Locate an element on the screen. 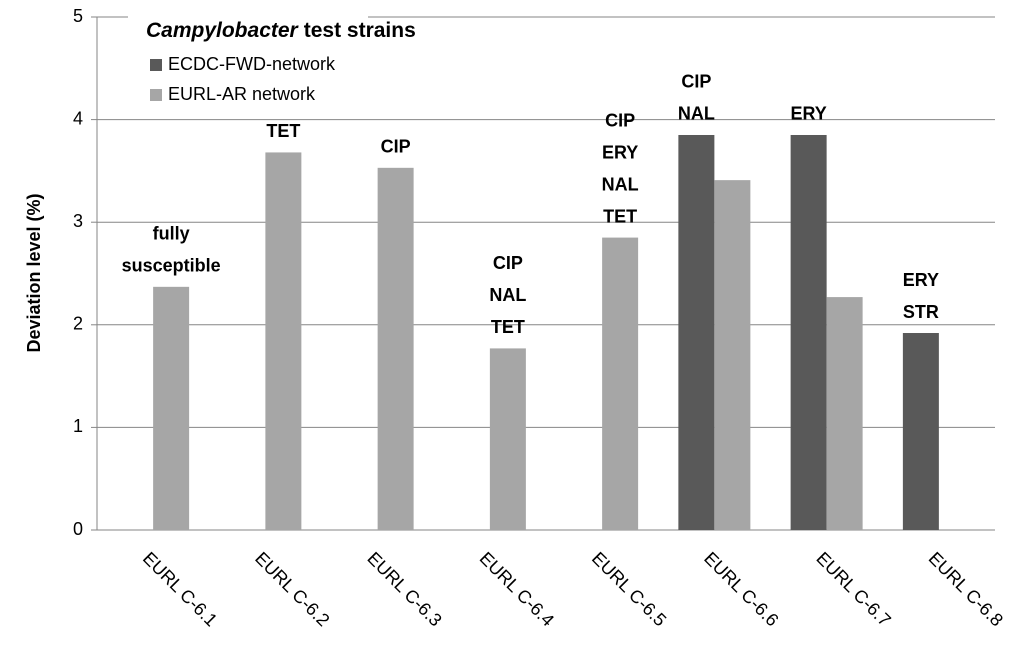 The height and width of the screenshot is (646, 1034). legend-title: Campylobacter test strains is located at coordinates (281, 30).